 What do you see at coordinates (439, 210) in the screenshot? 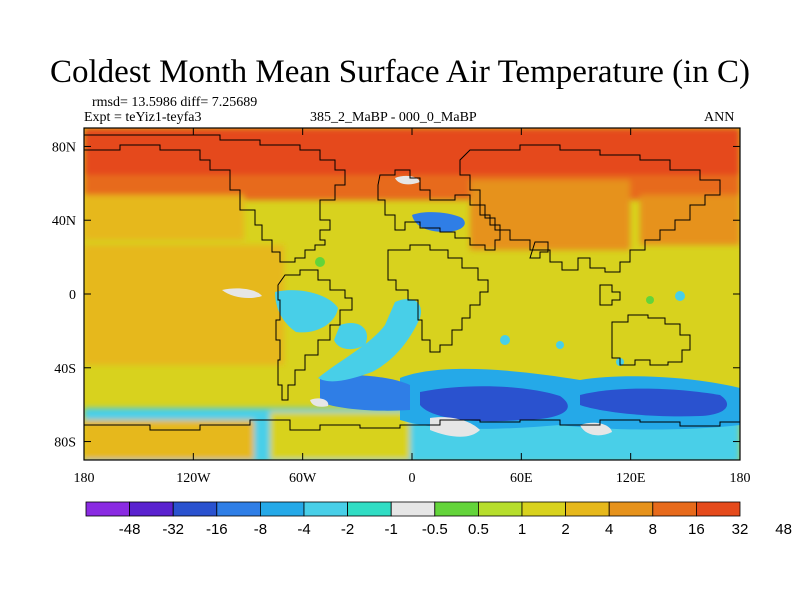
I see `europe-coast` at bounding box center [439, 210].